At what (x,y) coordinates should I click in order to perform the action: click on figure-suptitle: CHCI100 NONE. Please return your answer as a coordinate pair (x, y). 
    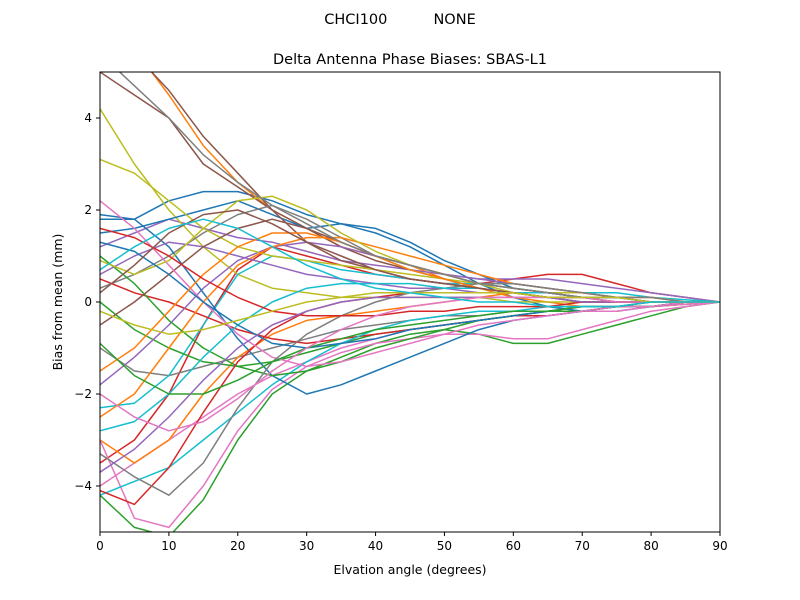
    Looking at the image, I should click on (399, 20).